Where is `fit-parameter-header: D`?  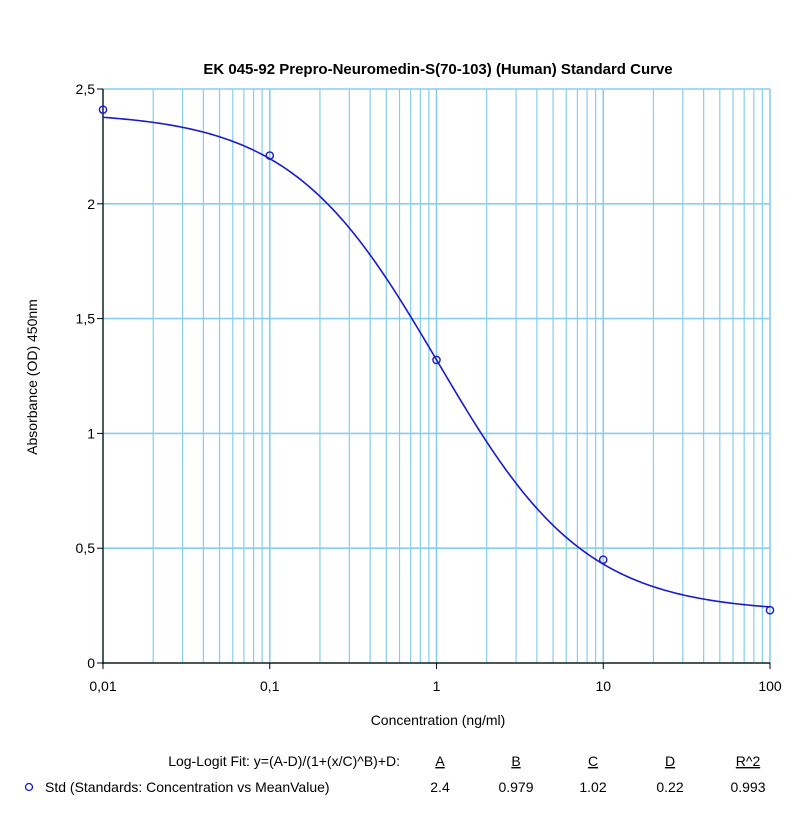 fit-parameter-header: D is located at coordinates (670, 761).